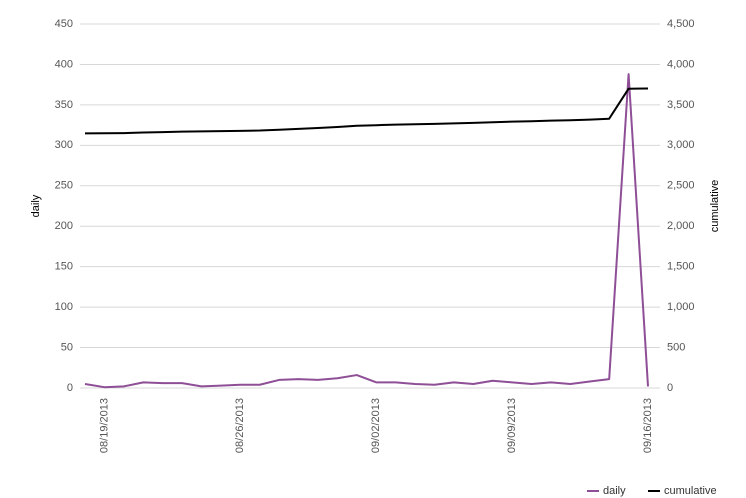 This screenshot has height=498, width=746. Describe the element at coordinates (64, 64) in the screenshot. I see `y-tick-label: 400` at that location.